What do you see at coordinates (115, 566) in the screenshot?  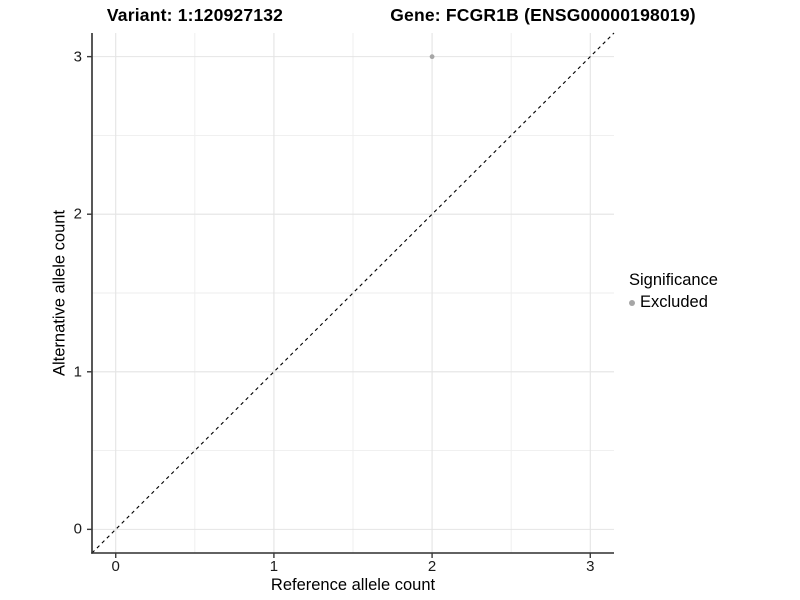 I see `x-tick-label: 0` at bounding box center [115, 566].